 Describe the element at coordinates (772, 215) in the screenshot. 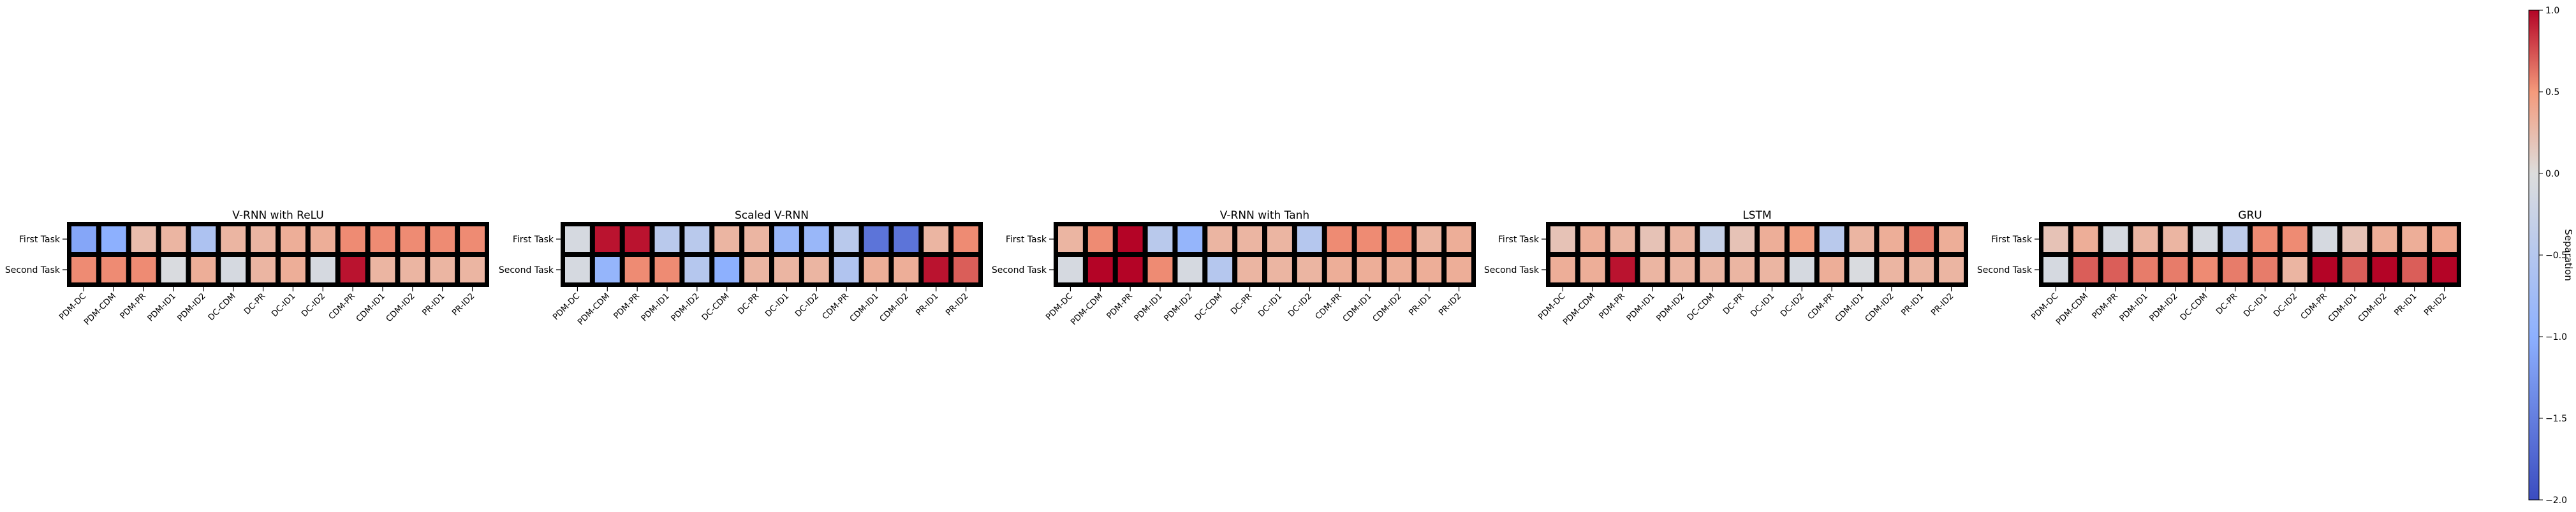

I see `panel-title: Scaled V-RNN` at that location.